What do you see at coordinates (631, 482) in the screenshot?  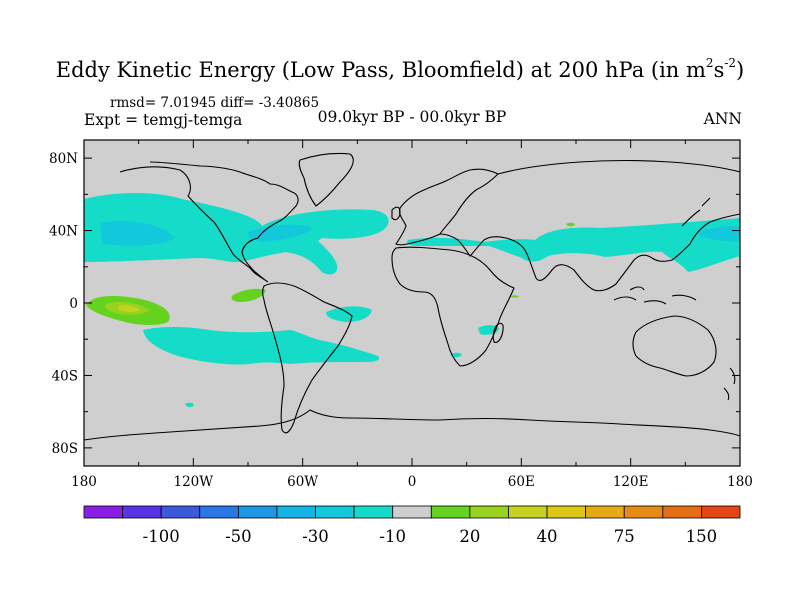 I see `lon-tick-label: 120E` at bounding box center [631, 482].